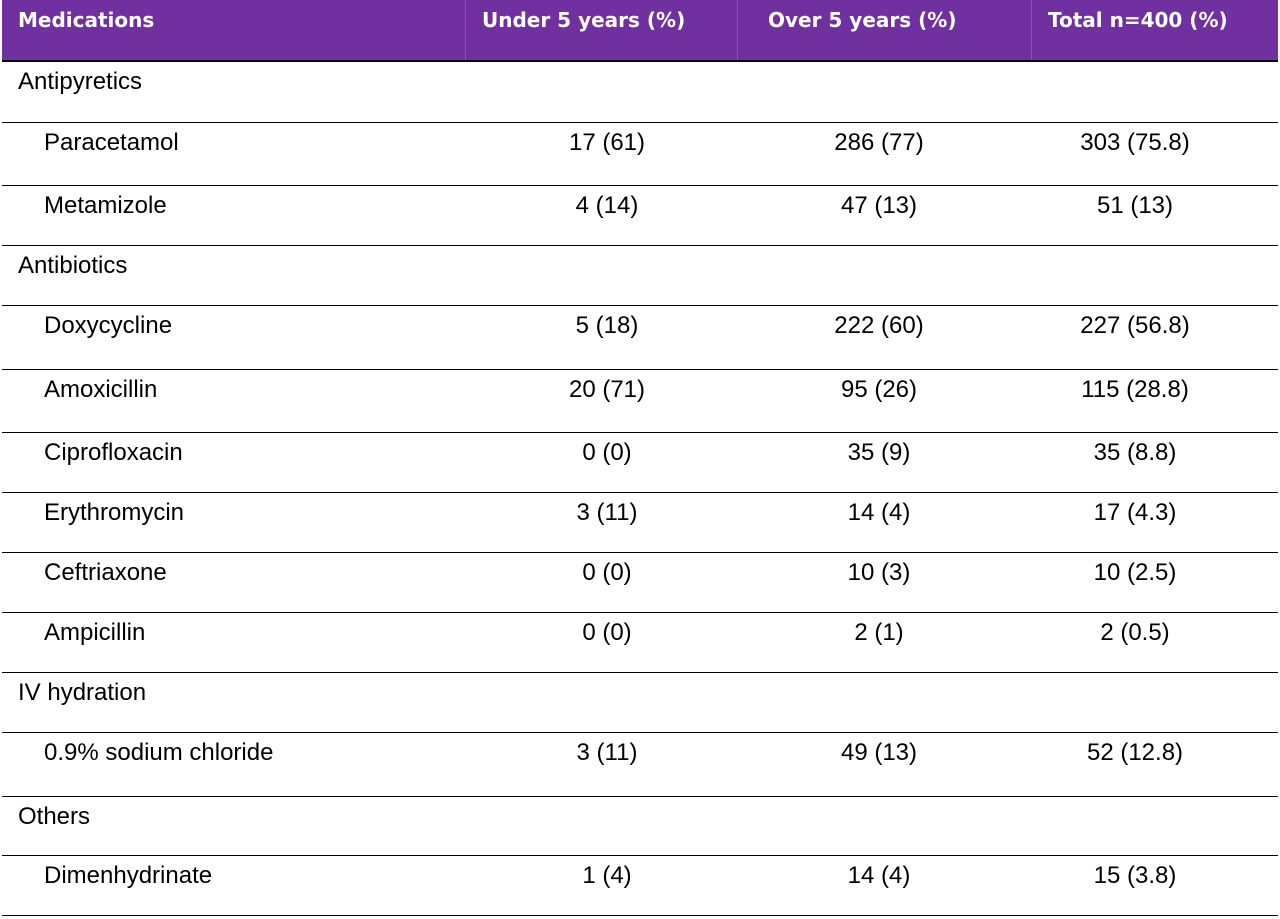 Image resolution: width=1280 pixels, height=919 pixels. Describe the element at coordinates (234, 30) in the screenshot. I see `header-medications: Medications` at that location.